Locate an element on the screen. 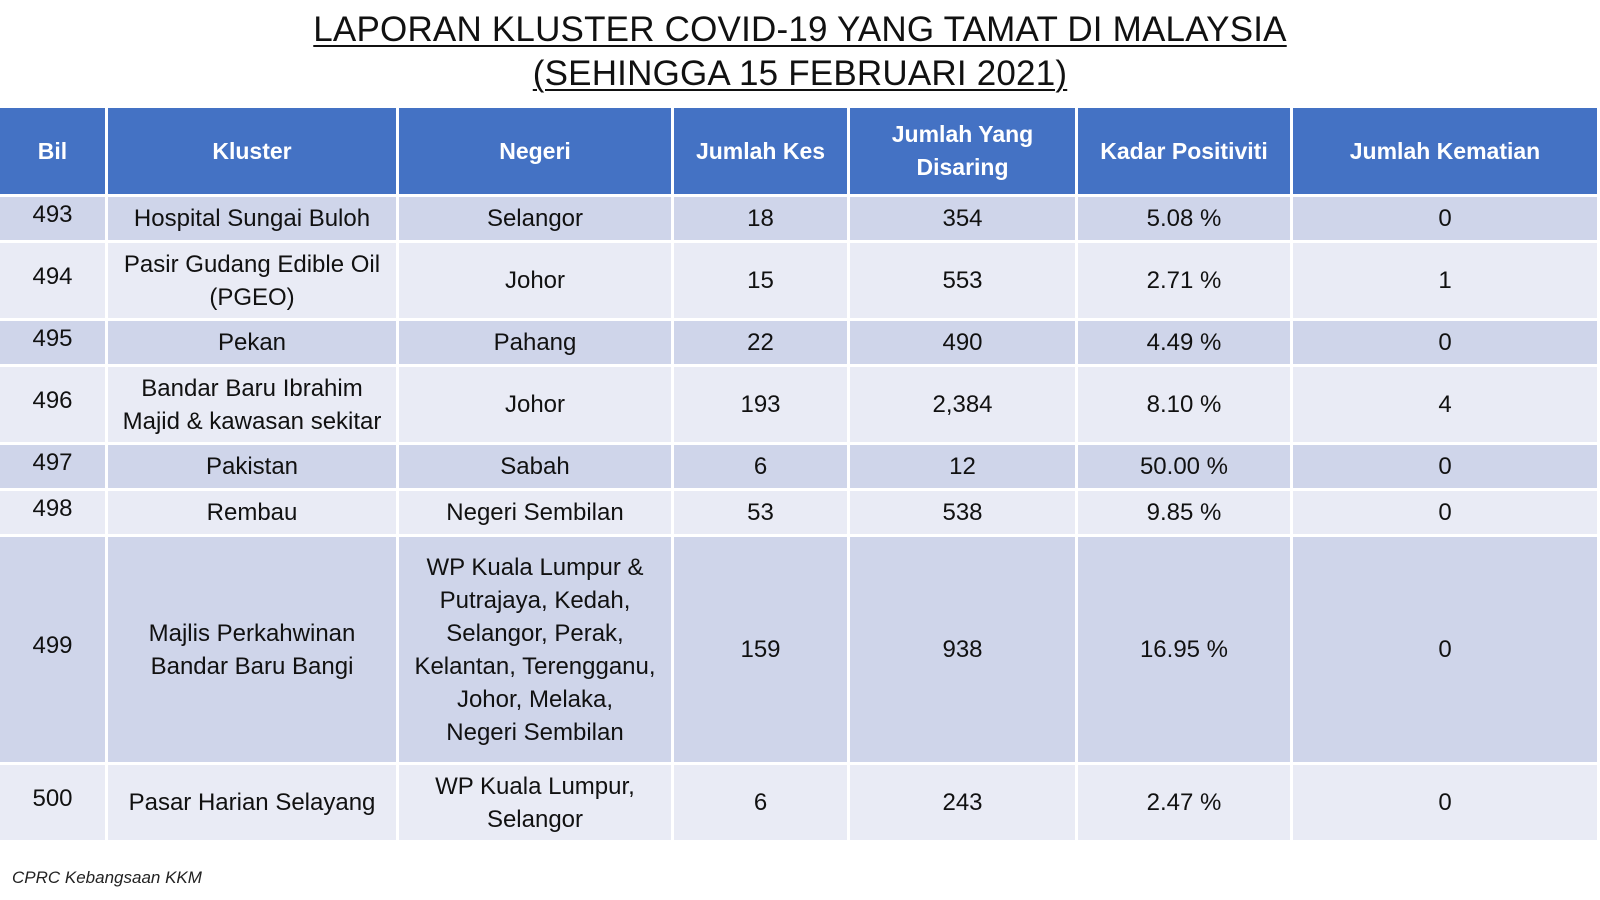  cell-kluster: Rembau is located at coordinates (252, 512).